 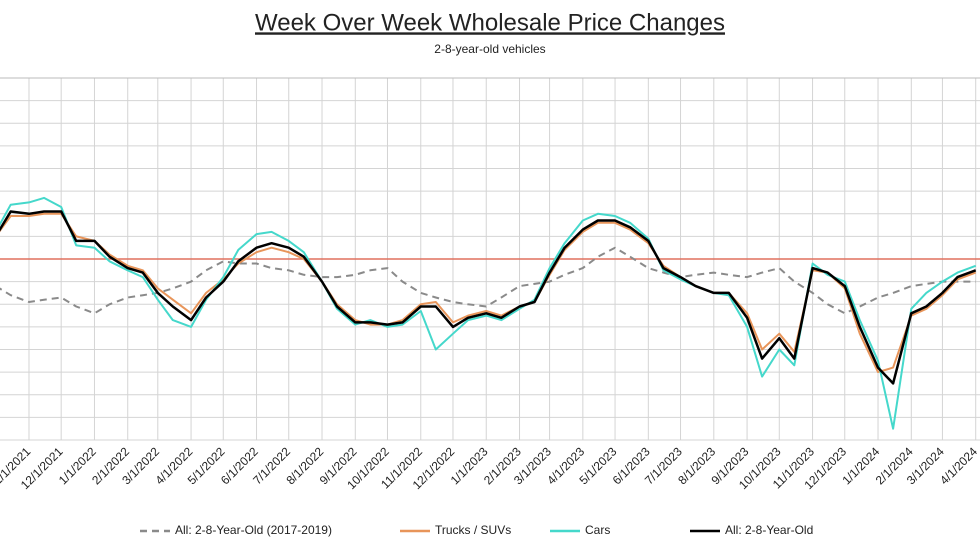 What do you see at coordinates (597, 530) in the screenshot?
I see `legend-label: Cars` at bounding box center [597, 530].